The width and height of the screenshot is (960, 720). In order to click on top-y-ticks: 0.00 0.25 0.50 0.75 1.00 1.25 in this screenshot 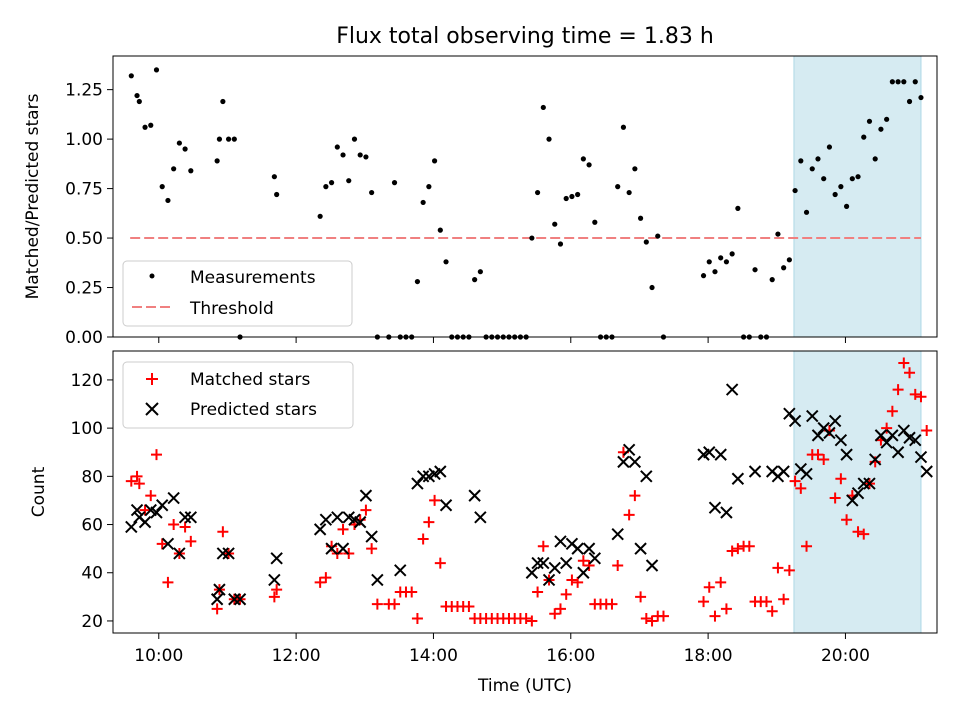, I will do `click(89, 214)`.